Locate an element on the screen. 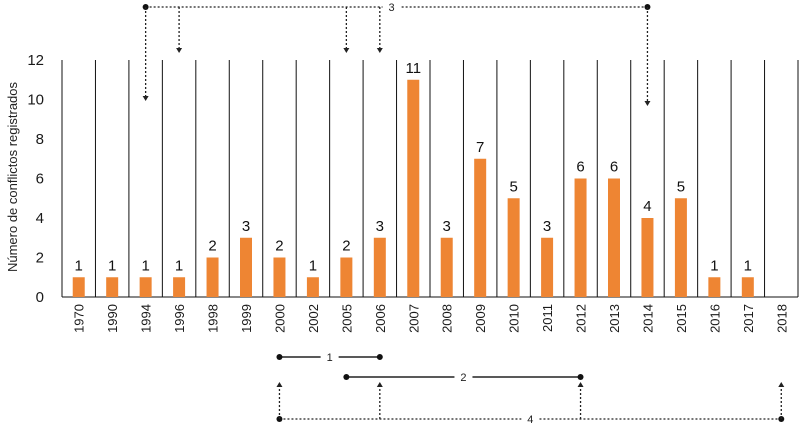  x-tick-label: 2010 is located at coordinates (514, 318).